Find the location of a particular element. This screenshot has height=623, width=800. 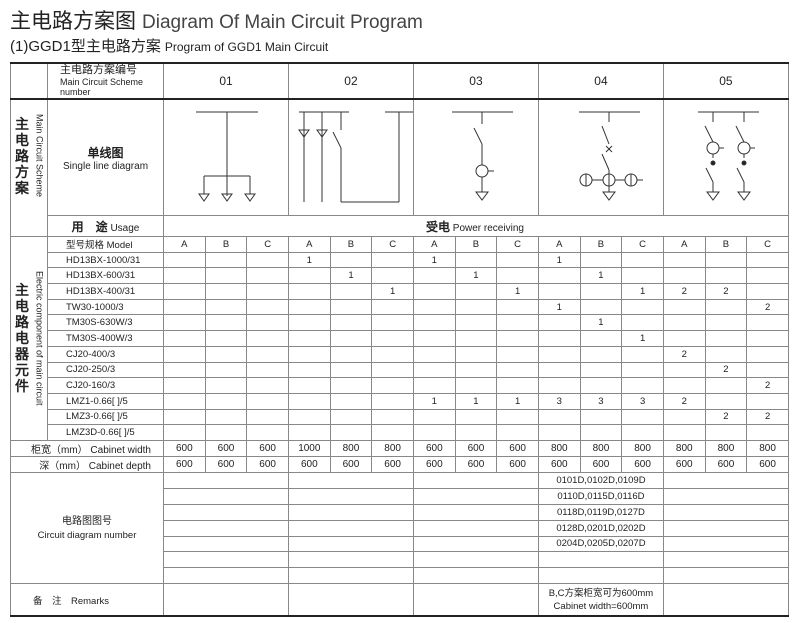

cabinet-width-value: 1000 is located at coordinates (309, 448).